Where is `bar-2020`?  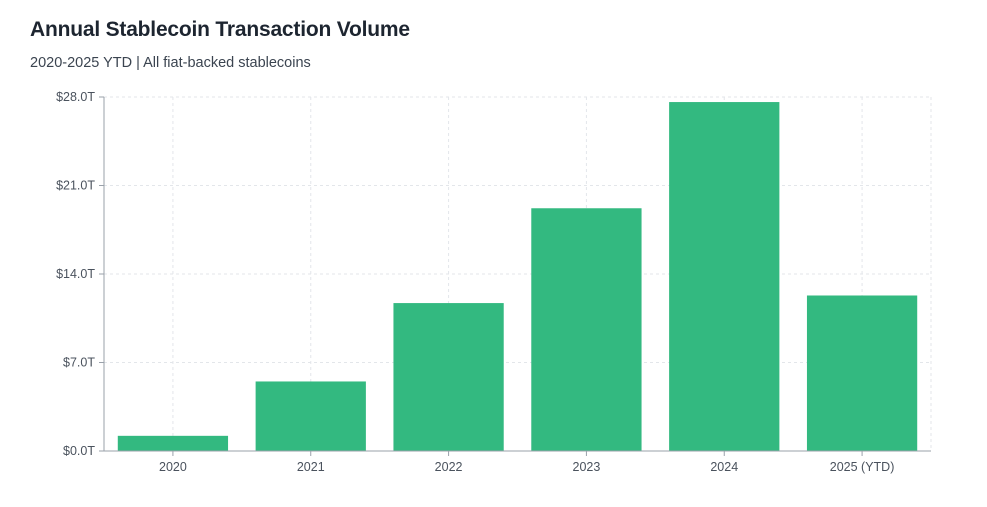
bar-2020 is located at coordinates (173, 443).